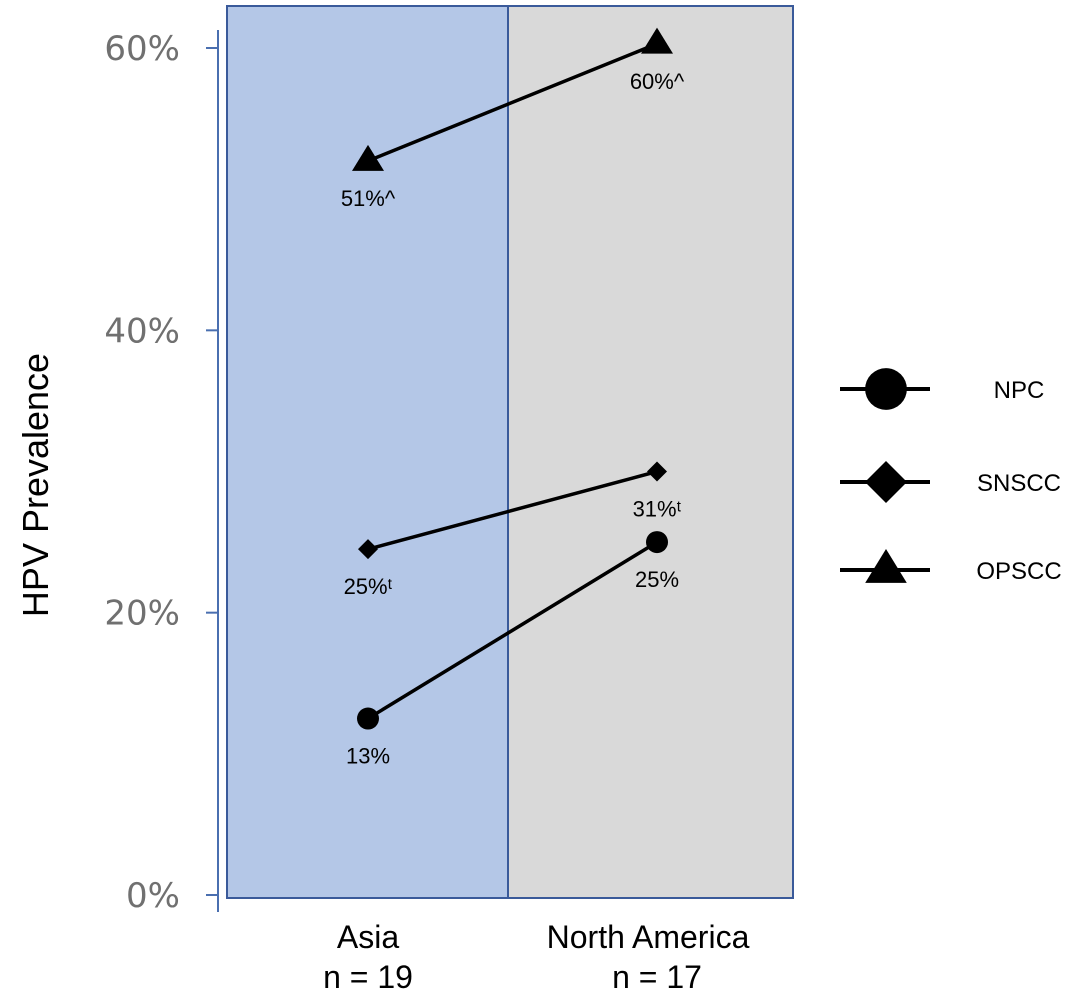  What do you see at coordinates (142, 614) in the screenshot?
I see `y-tick-label-20: 20%` at bounding box center [142, 614].